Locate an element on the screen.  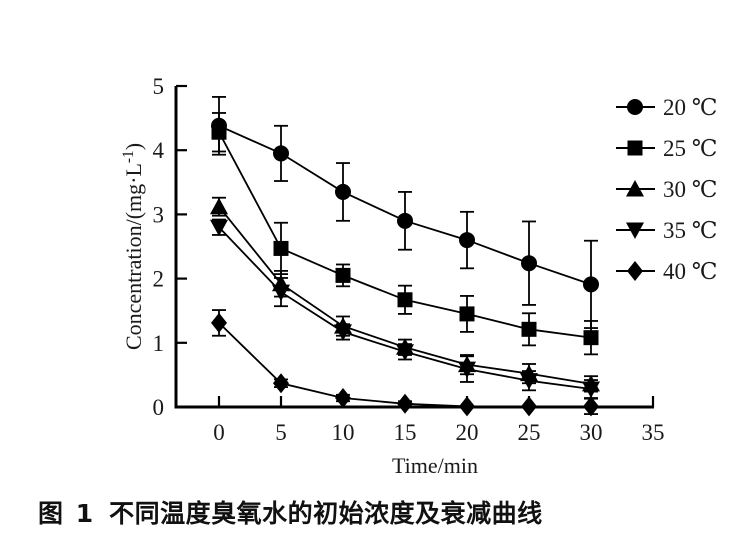
legend-label: 20 ℃ is located at coordinates (690, 107).